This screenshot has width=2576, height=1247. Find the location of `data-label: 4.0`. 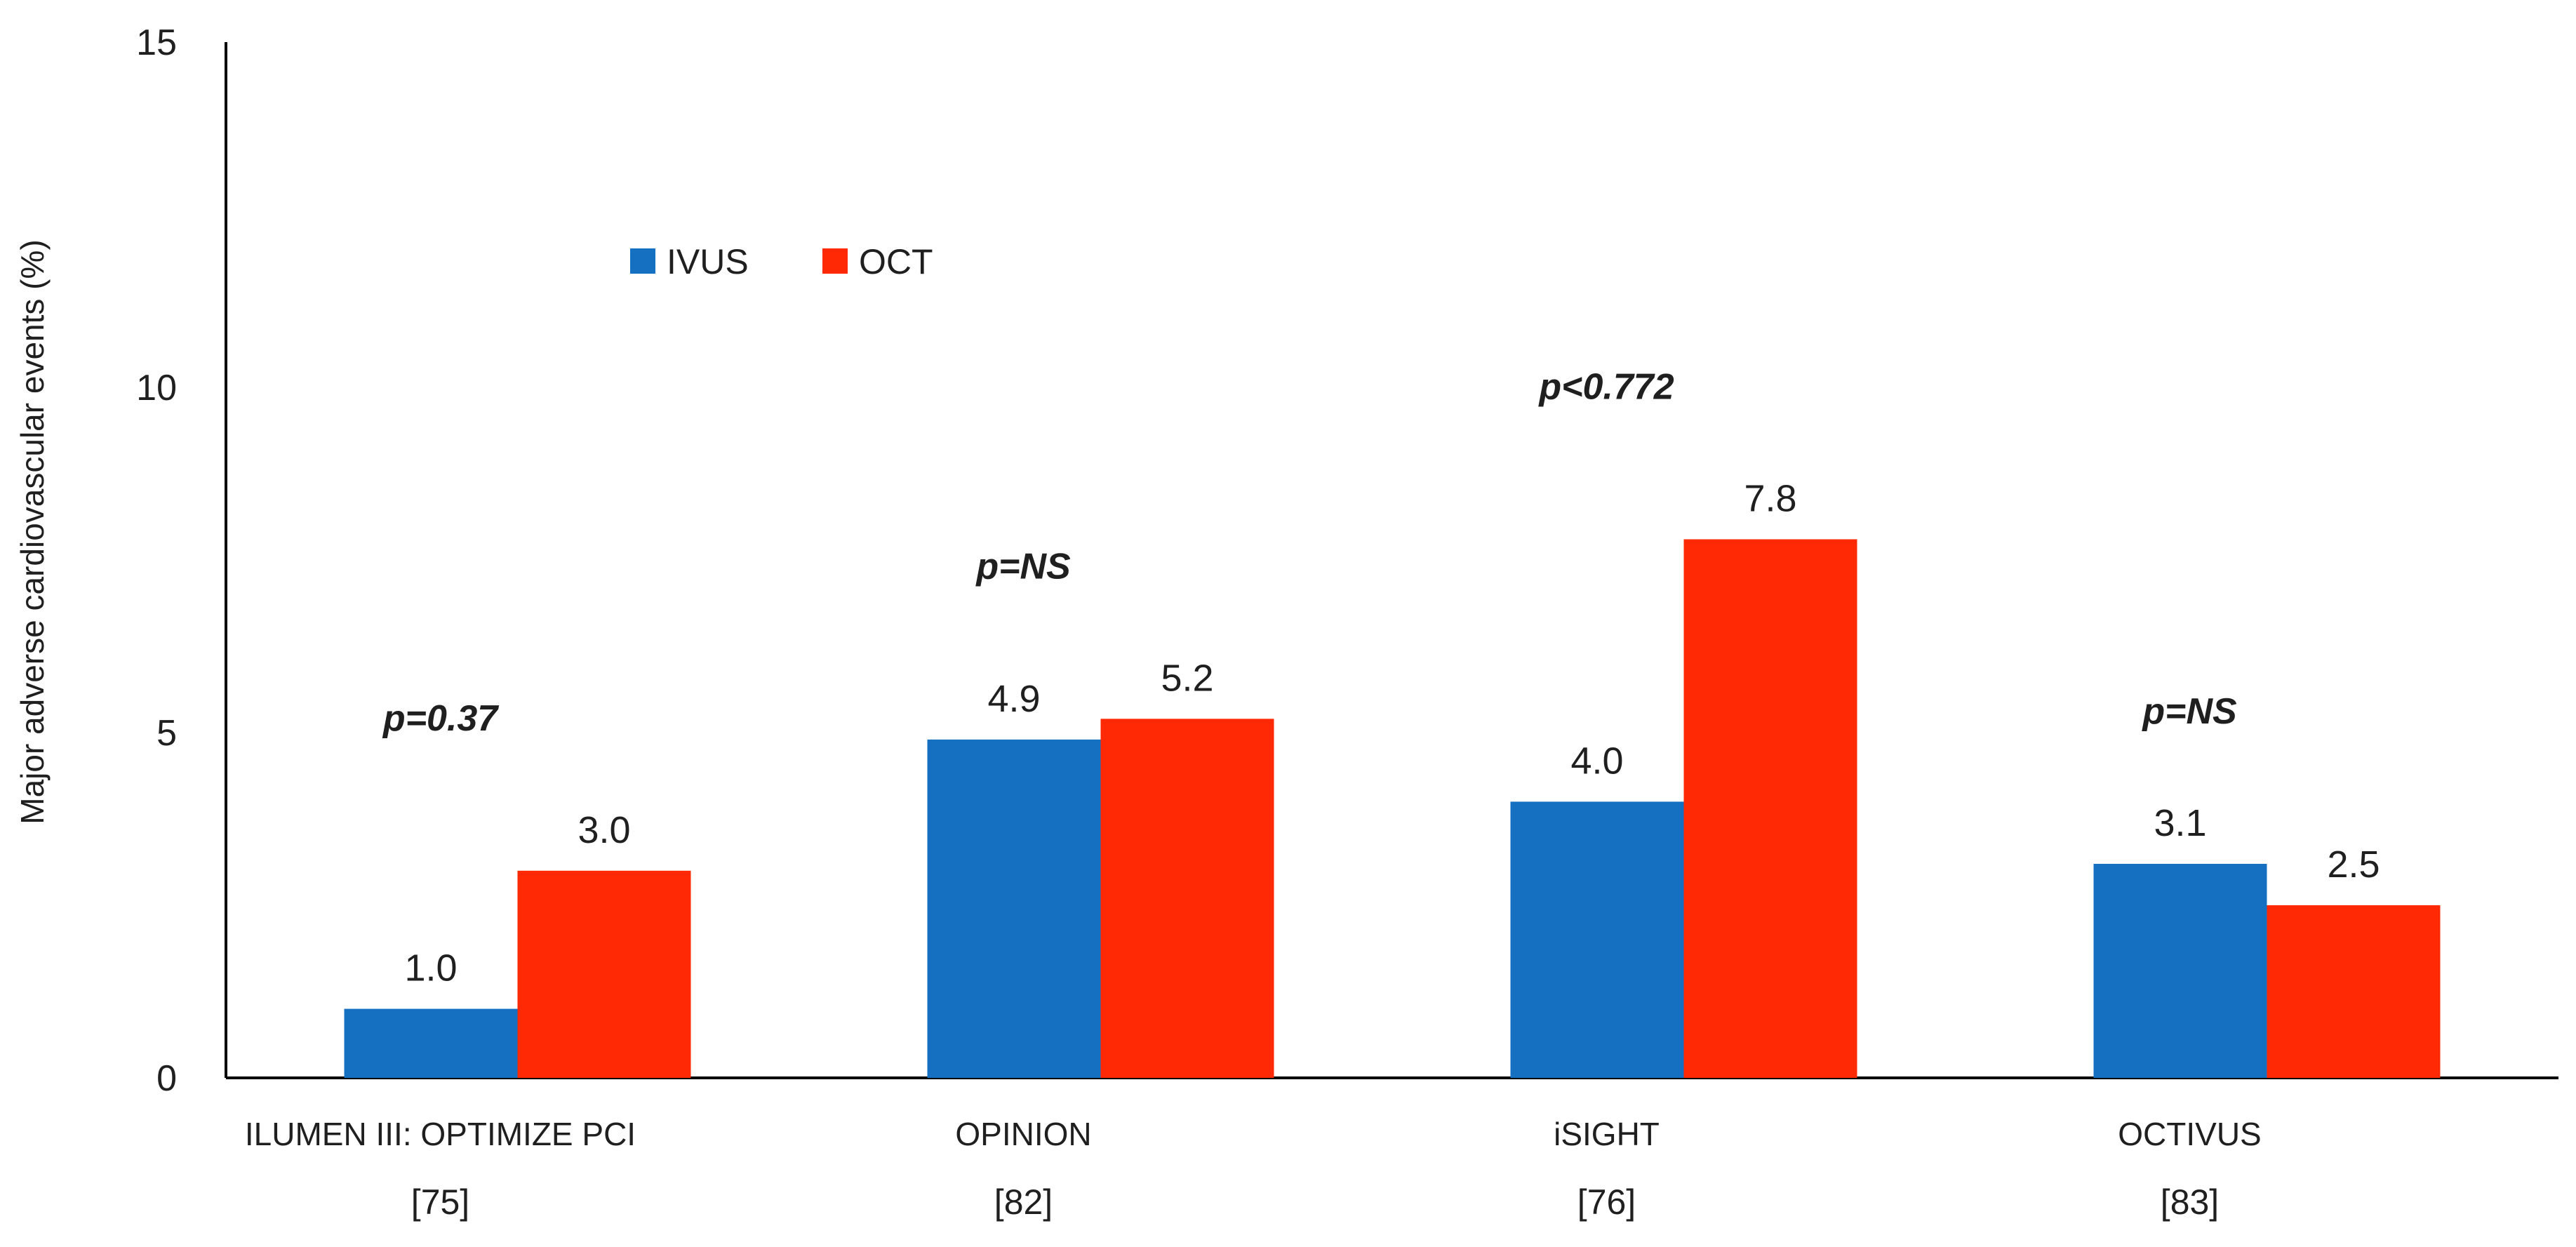

data-label: 4.0 is located at coordinates (1597, 761).